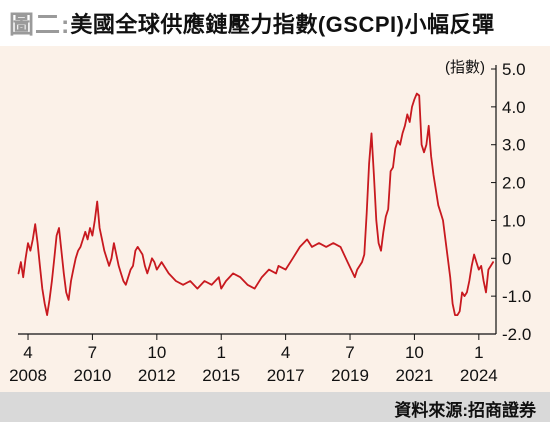 Image resolution: width=550 pixels, height=422 pixels. Describe the element at coordinates (516, 334) in the screenshot. I see `y-tick-label: -2.0` at that location.